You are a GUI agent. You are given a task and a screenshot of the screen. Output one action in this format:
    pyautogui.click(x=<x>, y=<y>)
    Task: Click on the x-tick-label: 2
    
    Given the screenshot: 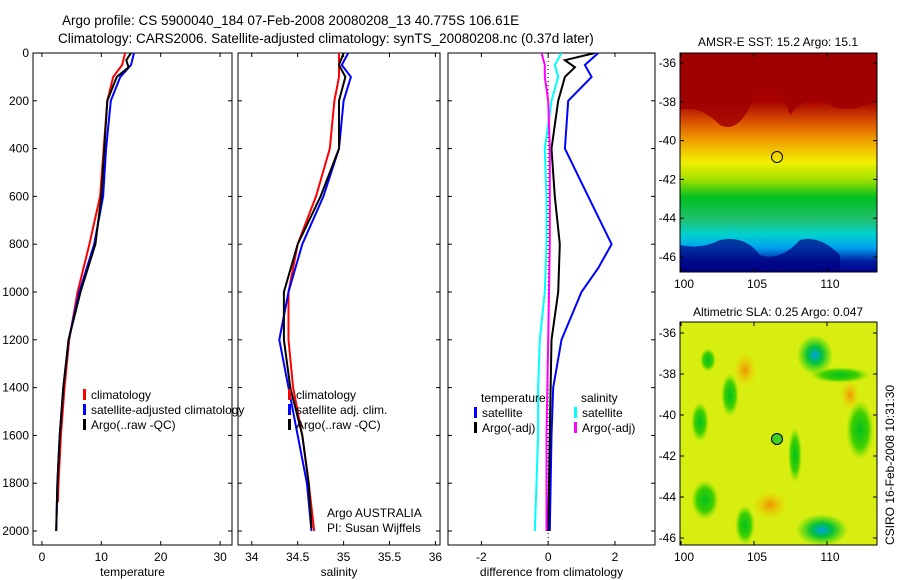 What is the action you would take?
    pyautogui.click(x=615, y=557)
    